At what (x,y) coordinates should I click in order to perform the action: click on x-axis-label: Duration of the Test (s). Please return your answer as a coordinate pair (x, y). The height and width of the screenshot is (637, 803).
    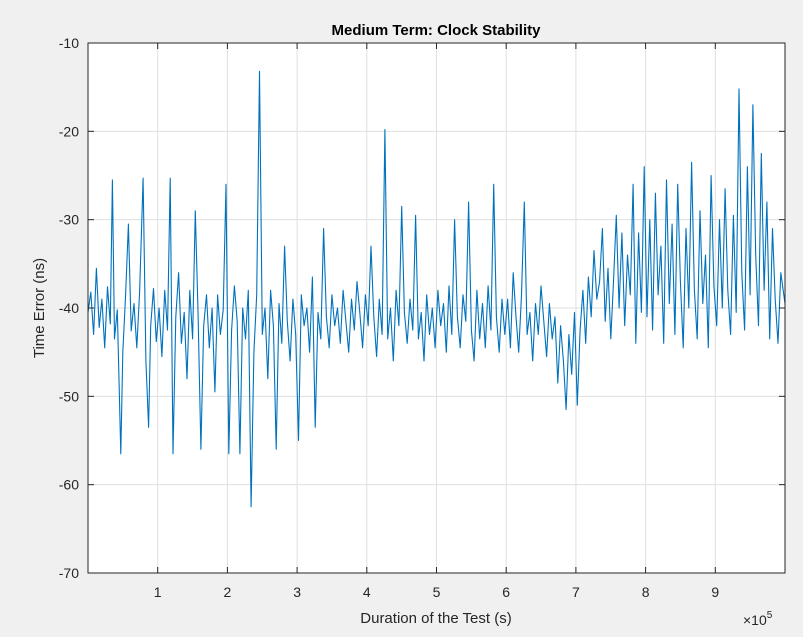
    Looking at the image, I should click on (435, 618).